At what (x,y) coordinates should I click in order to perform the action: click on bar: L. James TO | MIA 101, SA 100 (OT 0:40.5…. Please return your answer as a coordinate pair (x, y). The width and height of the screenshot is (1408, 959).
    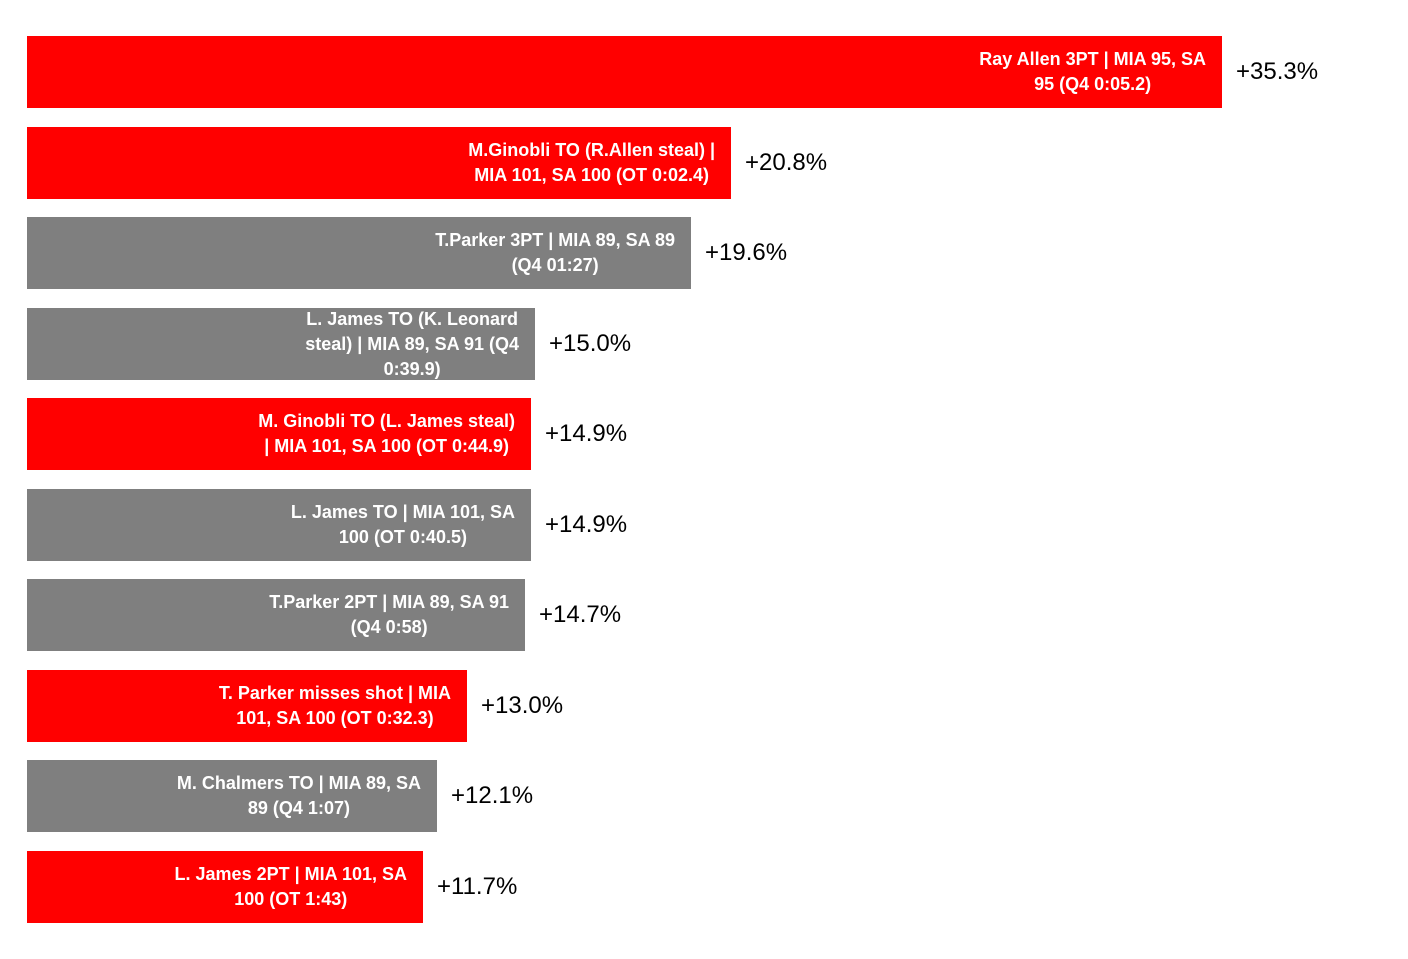
    Looking at the image, I should click on (279, 525).